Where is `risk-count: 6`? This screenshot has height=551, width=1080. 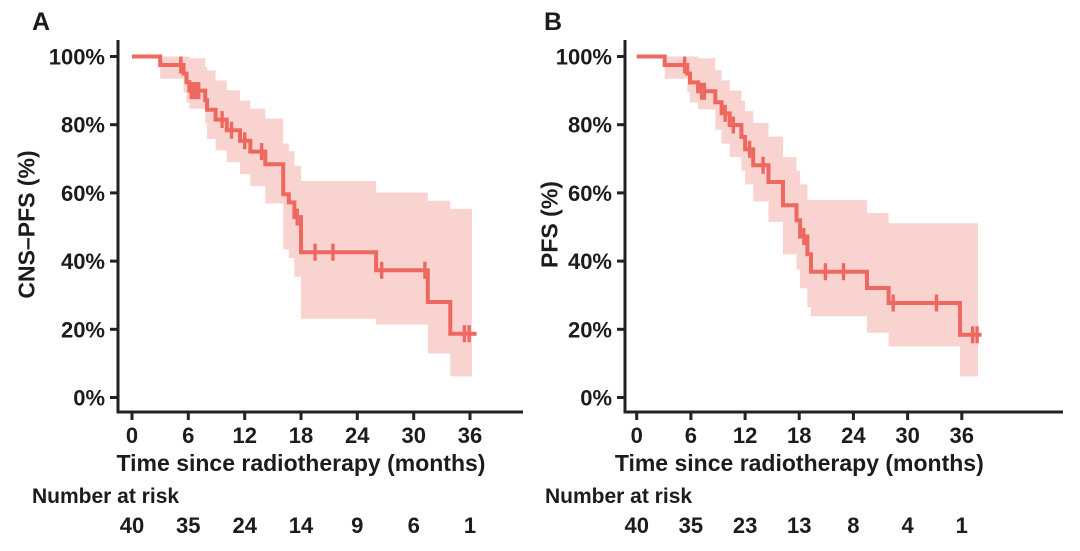
risk-count: 6 is located at coordinates (414, 525).